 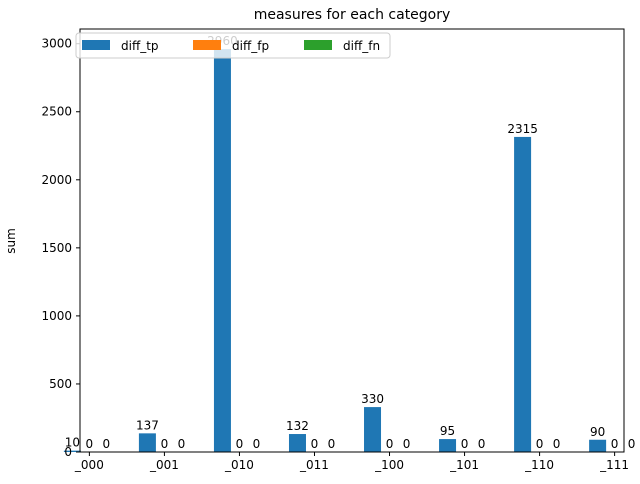 What do you see at coordinates (464, 465) in the screenshot?
I see `x-tick-label: _101` at bounding box center [464, 465].